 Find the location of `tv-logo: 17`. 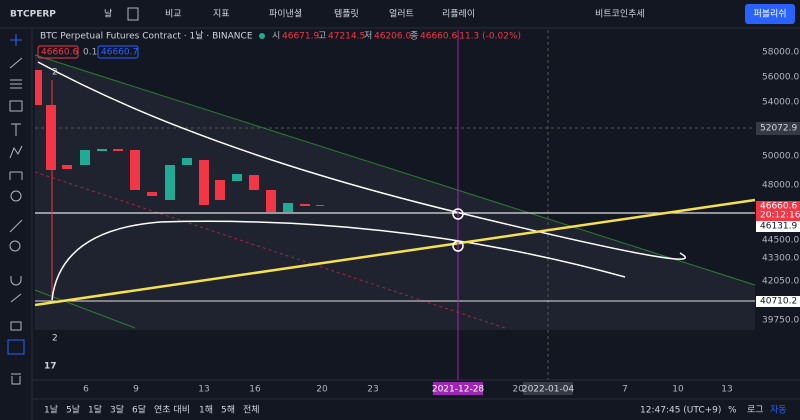

tv-logo: 17 is located at coordinates (50, 367).